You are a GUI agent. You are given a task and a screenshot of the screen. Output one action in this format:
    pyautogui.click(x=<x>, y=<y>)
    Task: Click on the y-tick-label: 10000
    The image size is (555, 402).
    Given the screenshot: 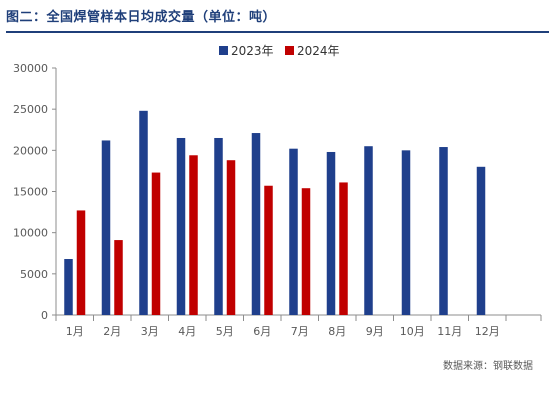 What is the action you would take?
    pyautogui.click(x=30, y=233)
    